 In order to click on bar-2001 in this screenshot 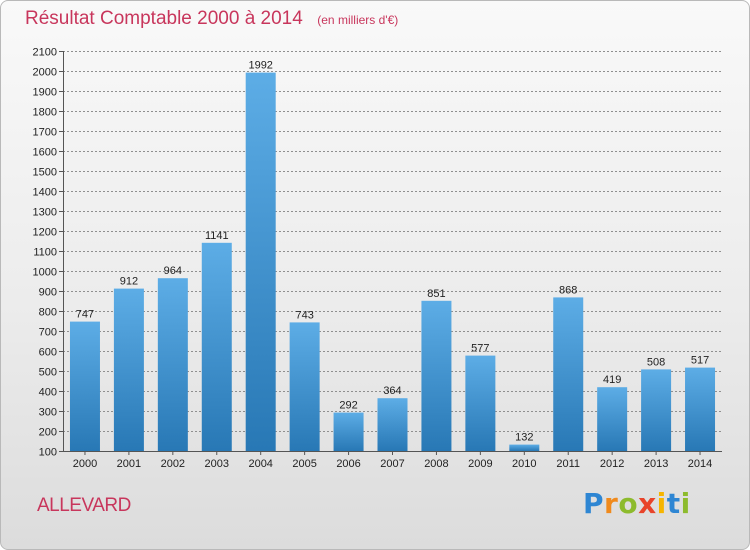, I will do `click(128, 369)`.